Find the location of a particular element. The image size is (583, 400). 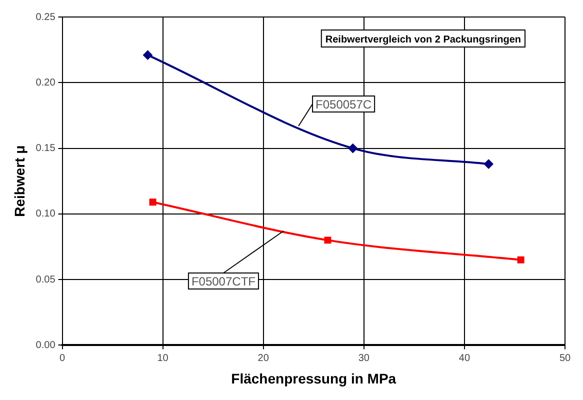

y-axis-title: Reibwert μ is located at coordinates (19, 181).